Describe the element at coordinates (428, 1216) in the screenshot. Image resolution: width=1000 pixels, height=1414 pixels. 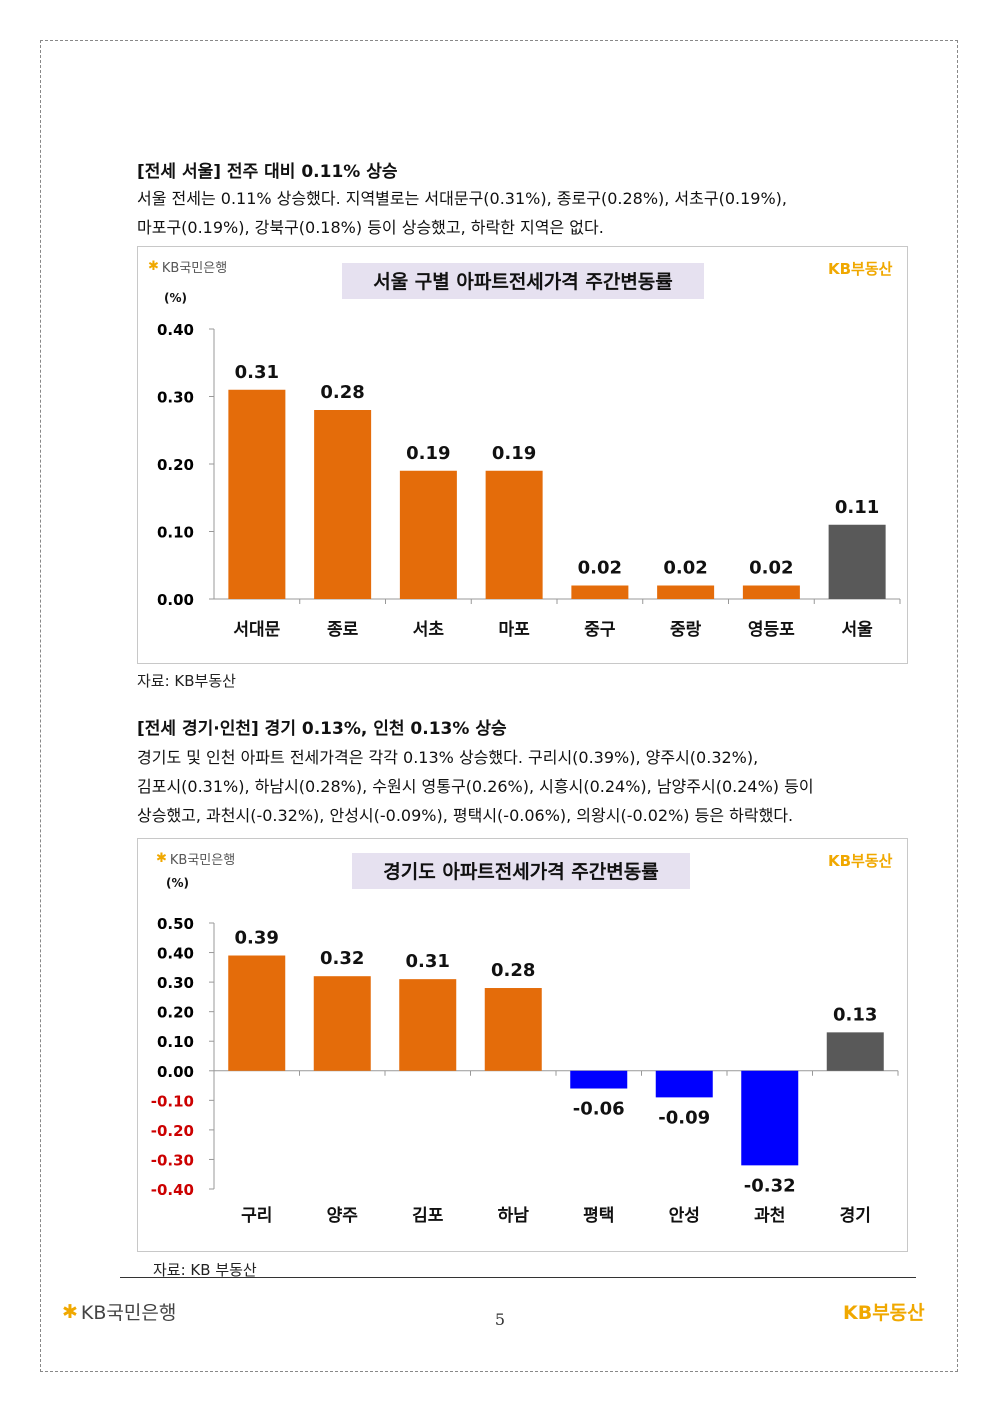
I see `category-label: 김포` at that location.